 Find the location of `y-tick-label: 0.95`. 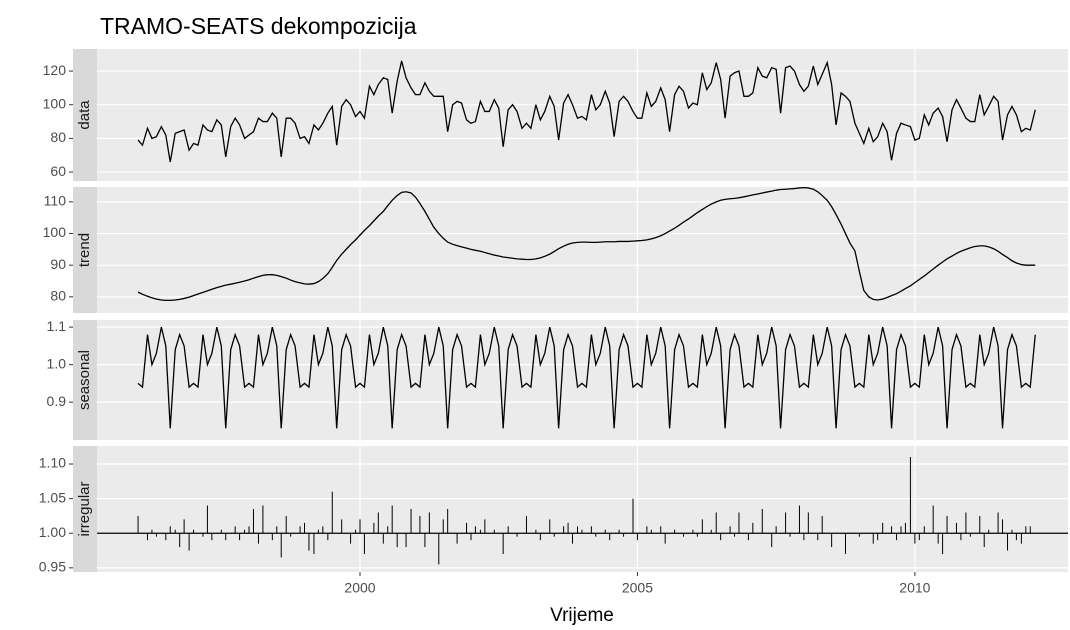

y-tick-label: 0.95 is located at coordinates (52, 567).